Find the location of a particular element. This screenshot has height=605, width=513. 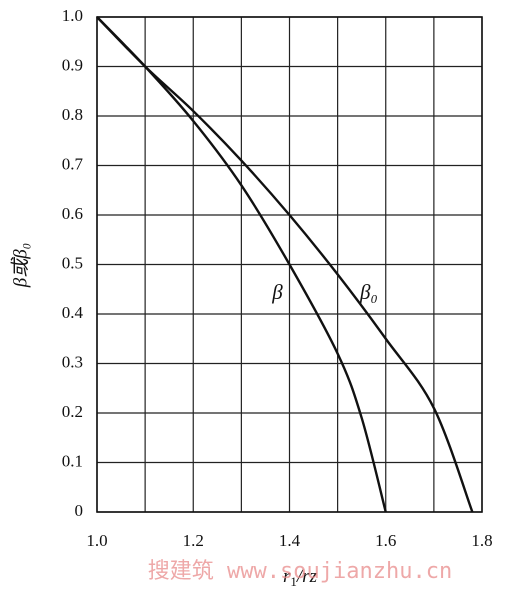

x-label-part: /r is located at coordinates (303, 576).